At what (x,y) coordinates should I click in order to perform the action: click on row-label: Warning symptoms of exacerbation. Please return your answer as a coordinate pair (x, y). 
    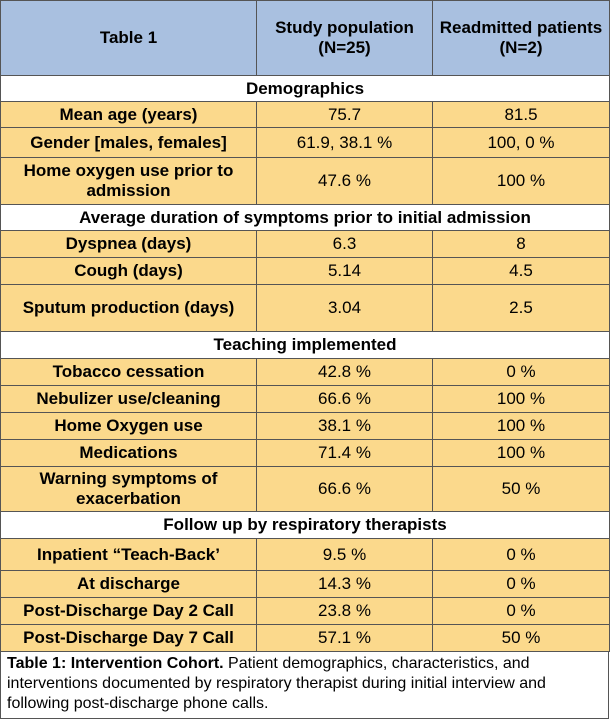
    Looking at the image, I should click on (128, 489).